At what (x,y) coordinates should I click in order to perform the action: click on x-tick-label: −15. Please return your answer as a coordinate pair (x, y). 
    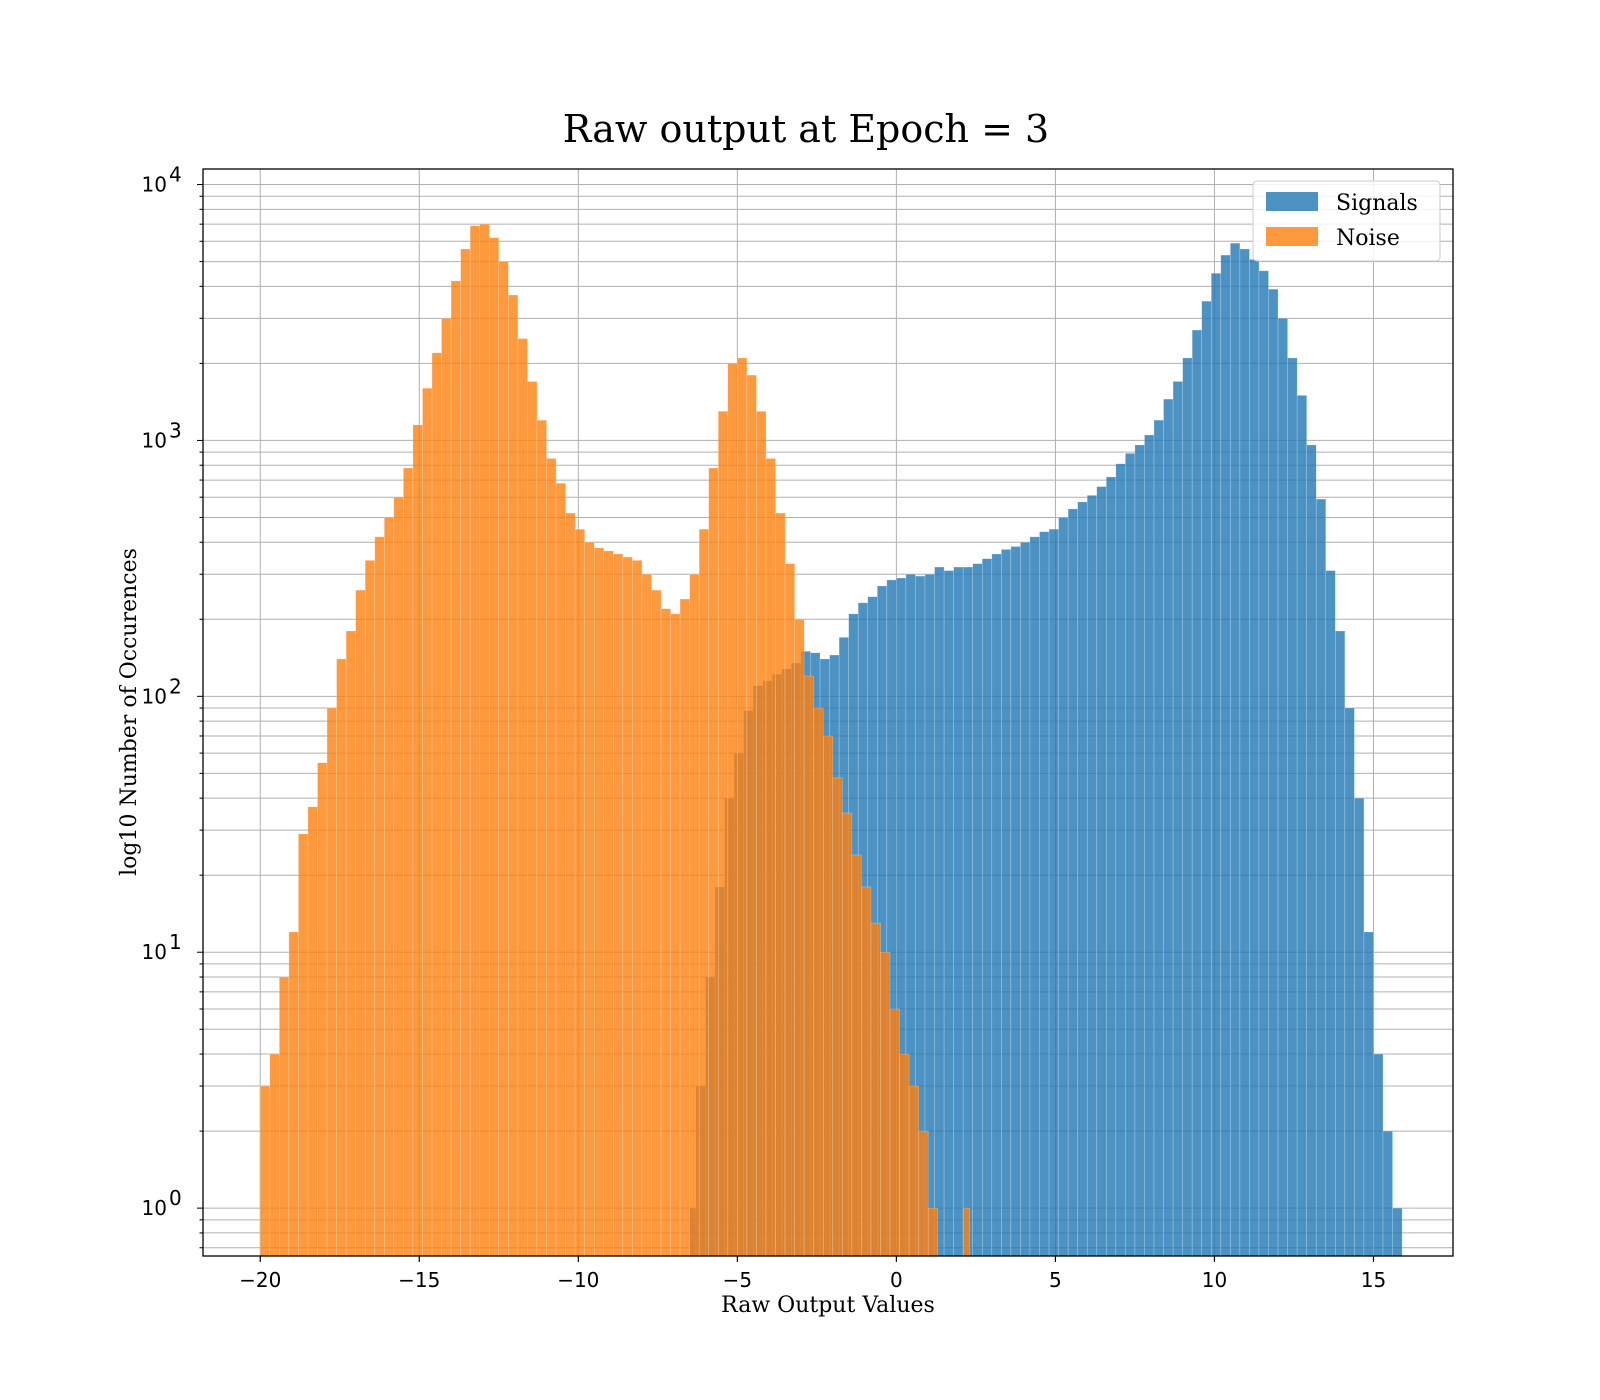
    Looking at the image, I should click on (419, 1280).